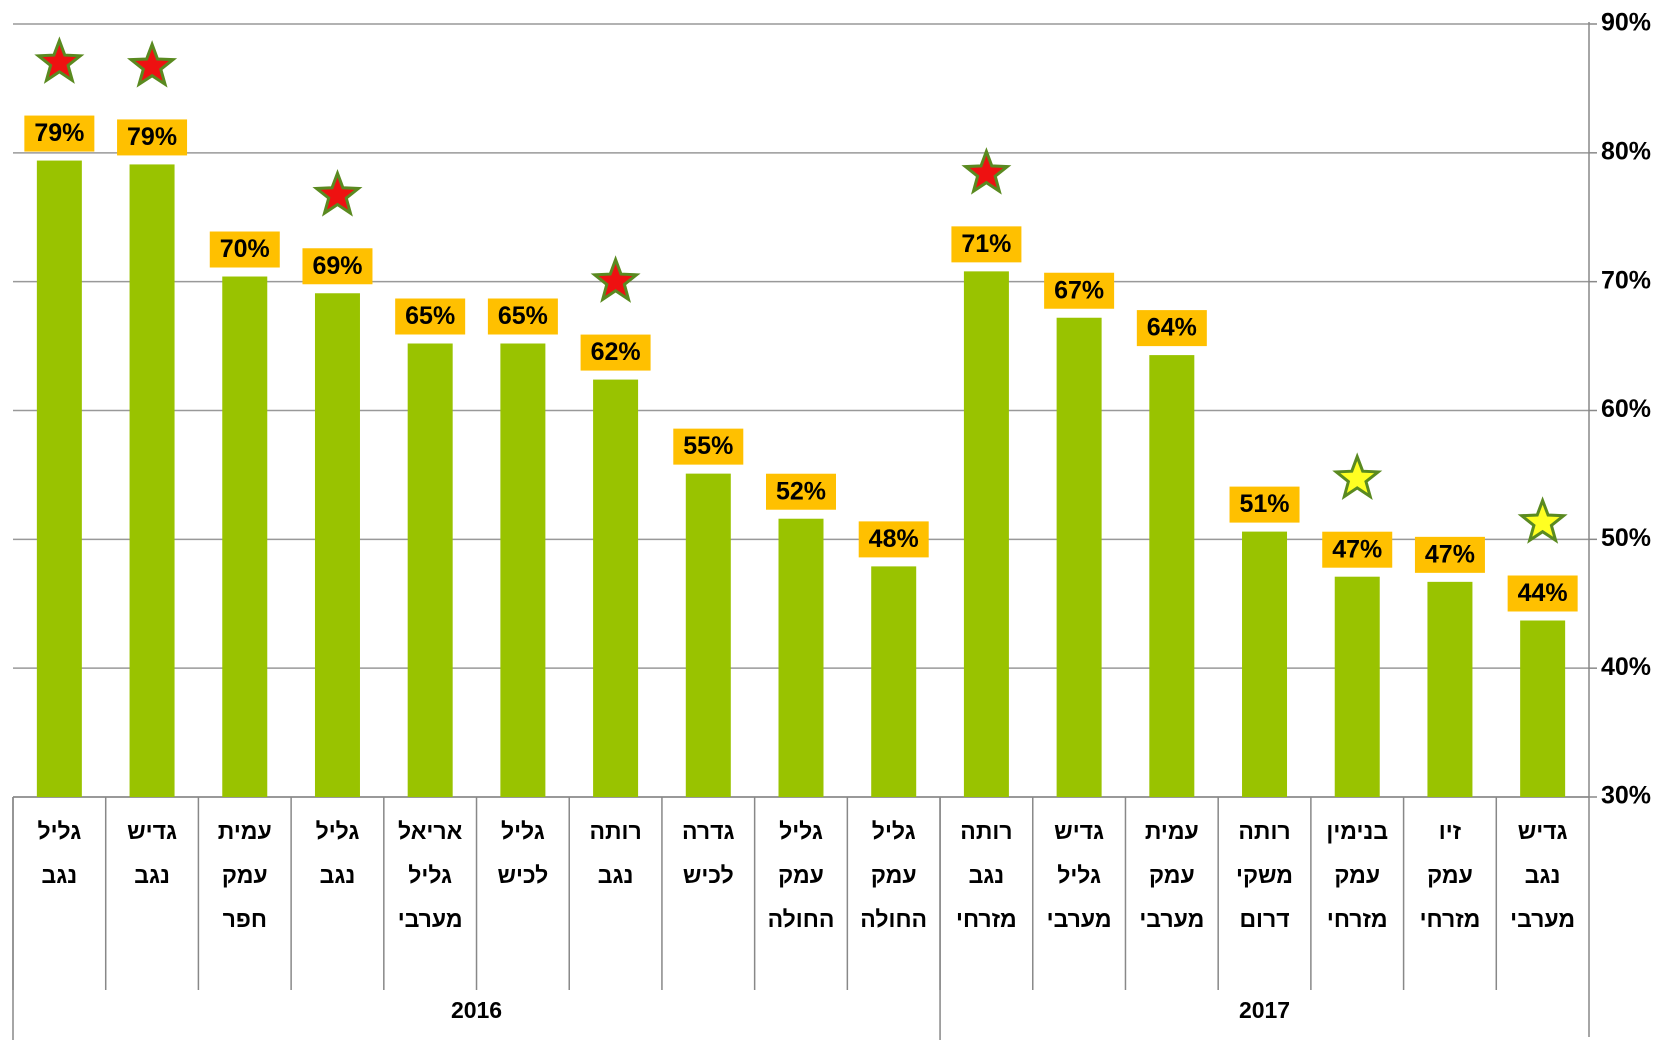 This screenshot has width=1679, height=1044. What do you see at coordinates (1450, 831) in the screenshot?
I see `x-tick-label: זיו` at bounding box center [1450, 831].